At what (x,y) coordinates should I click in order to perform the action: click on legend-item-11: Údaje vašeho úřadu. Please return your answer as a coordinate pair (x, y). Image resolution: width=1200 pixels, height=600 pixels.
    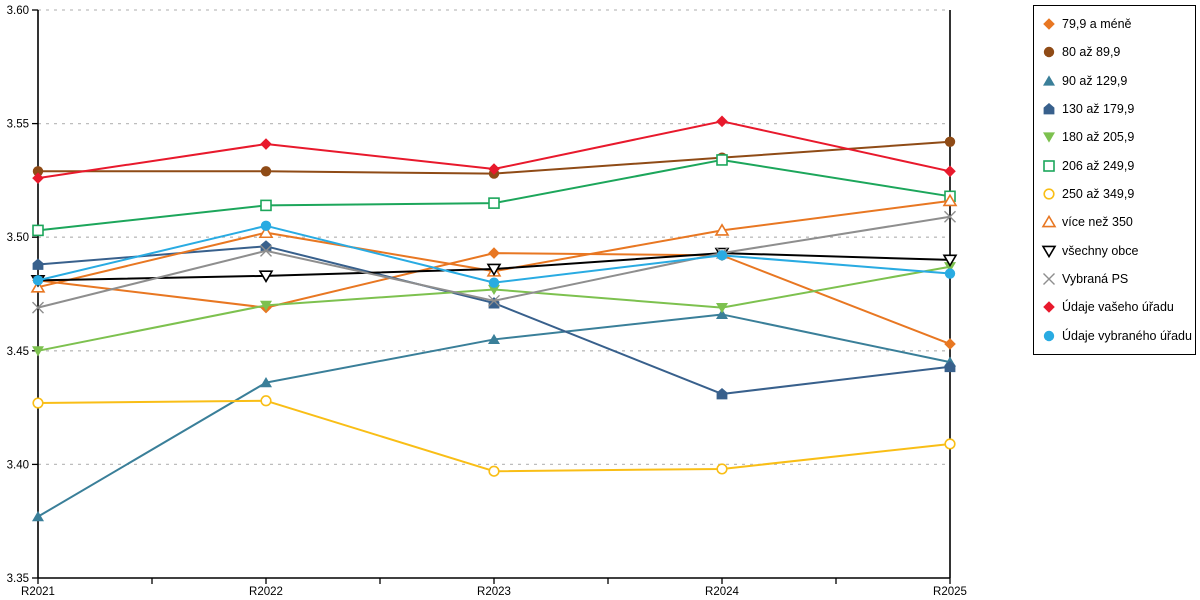
    Looking at the image, I should click on (1118, 307).